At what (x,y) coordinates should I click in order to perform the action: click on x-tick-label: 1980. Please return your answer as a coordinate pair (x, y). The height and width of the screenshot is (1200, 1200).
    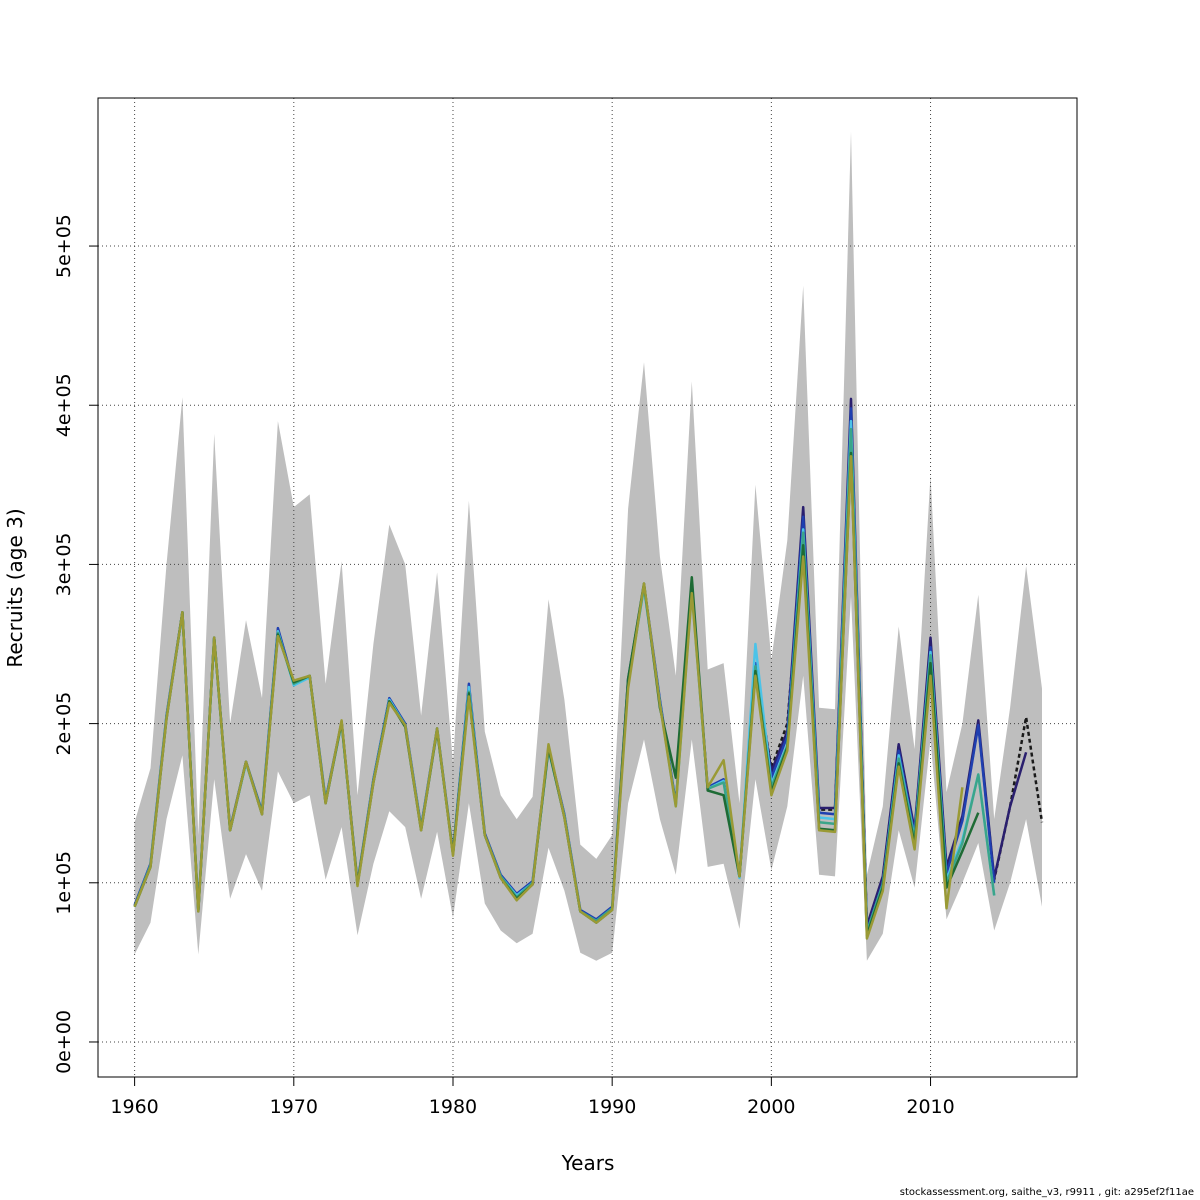
    Looking at the image, I should click on (453, 1107).